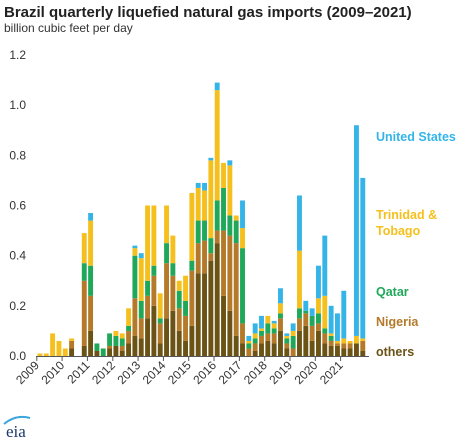 The width and height of the screenshot is (461, 444). I want to click on x-tick-label: 2010, so click(52, 372).